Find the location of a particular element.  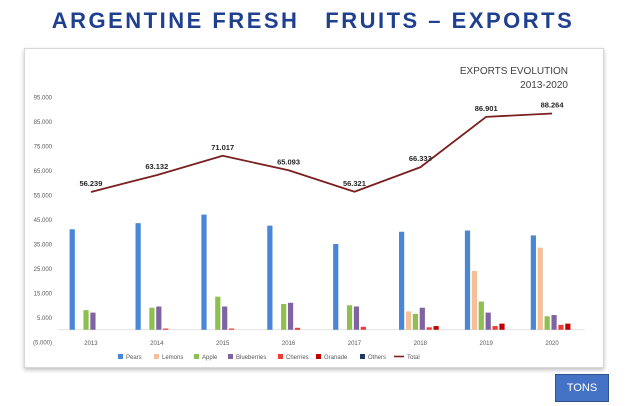

y-tick-label: 85.000 is located at coordinates (43, 123).